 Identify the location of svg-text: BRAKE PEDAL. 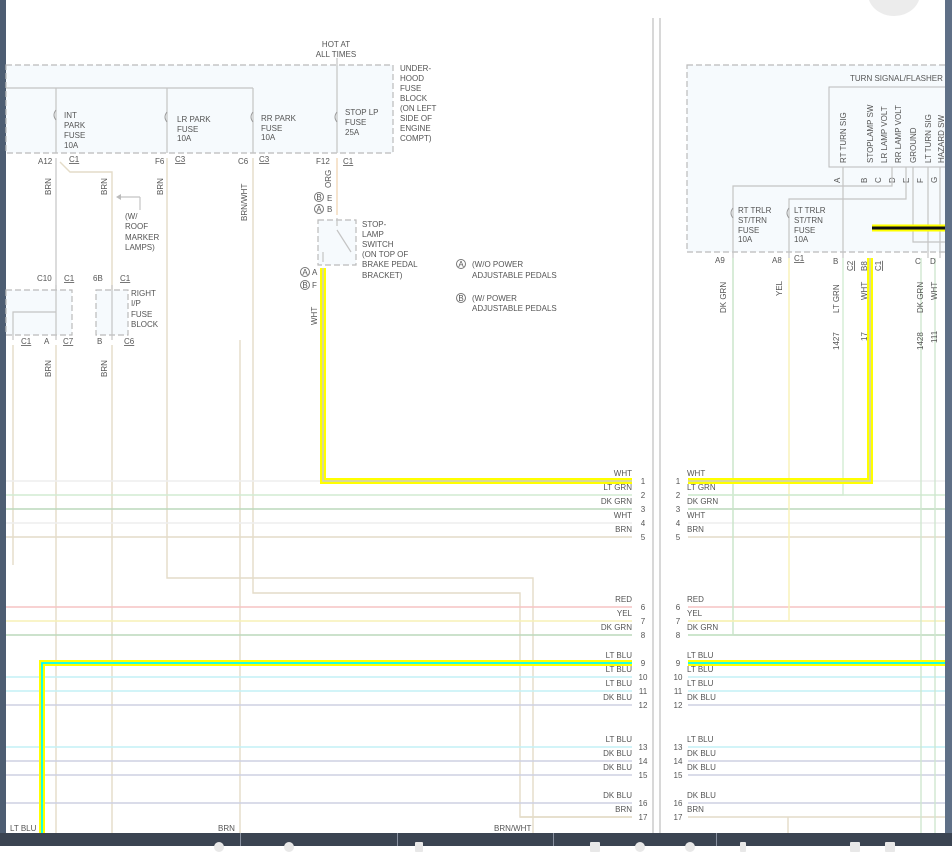
(390, 264).